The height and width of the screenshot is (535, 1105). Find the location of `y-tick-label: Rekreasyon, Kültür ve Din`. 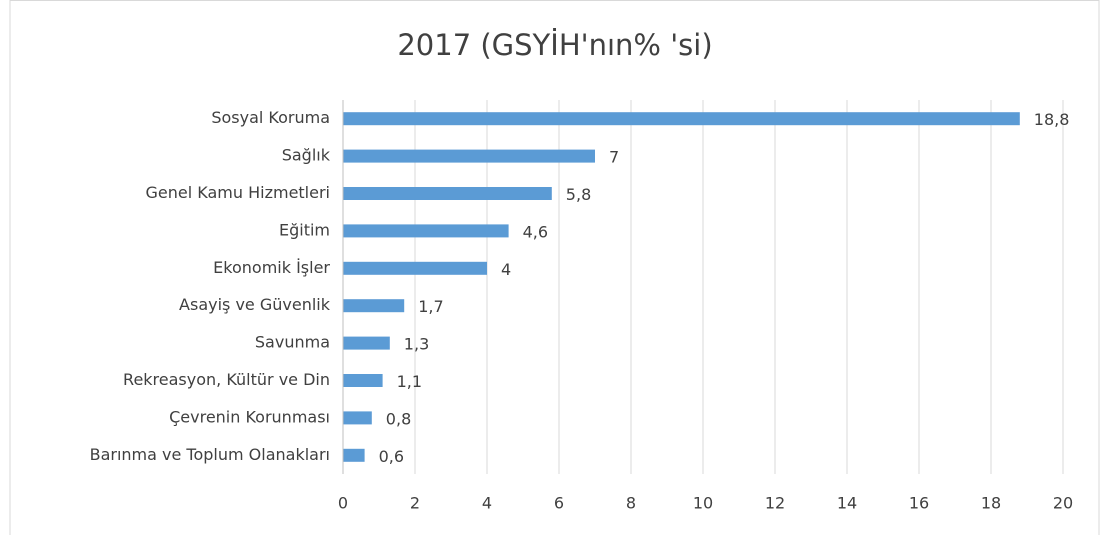

y-tick-label: Rekreasyon, Kültür ve Din is located at coordinates (226, 379).